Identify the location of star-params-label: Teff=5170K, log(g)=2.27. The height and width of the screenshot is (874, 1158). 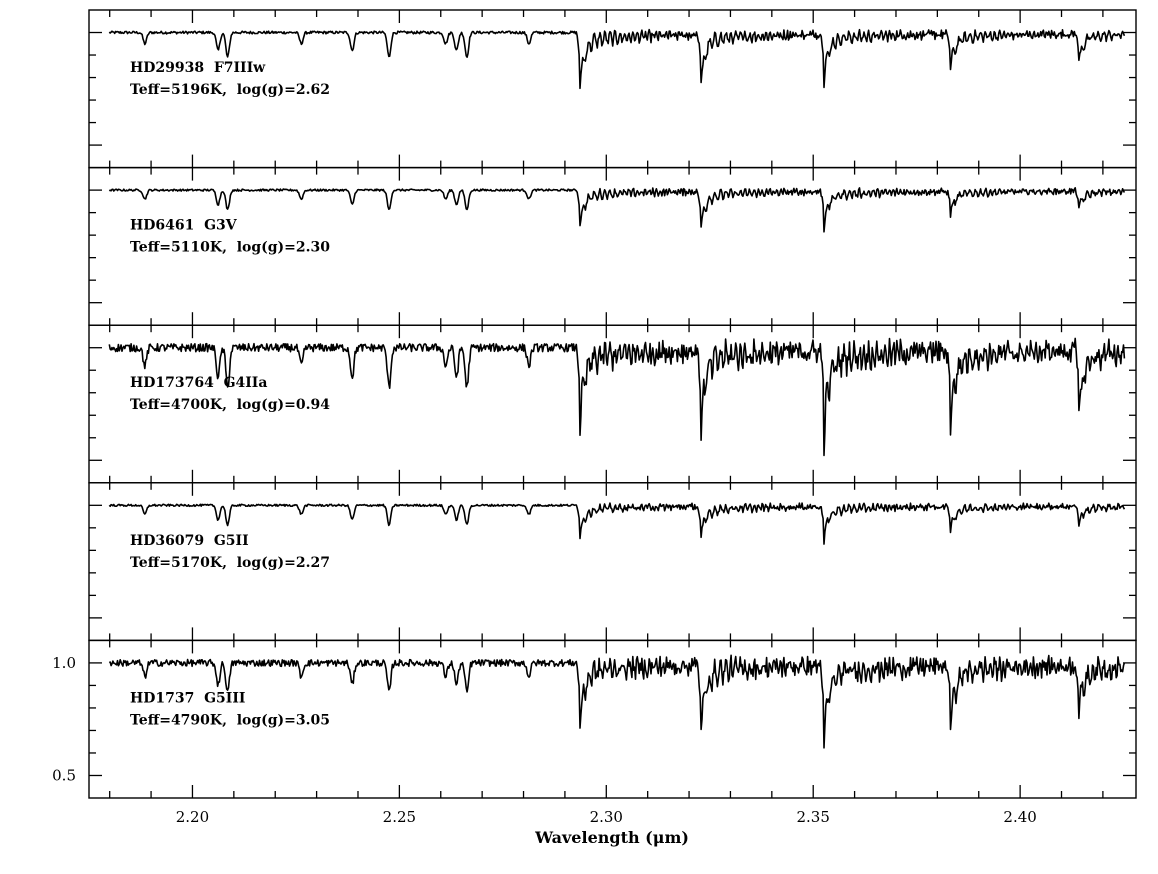
(230, 563).